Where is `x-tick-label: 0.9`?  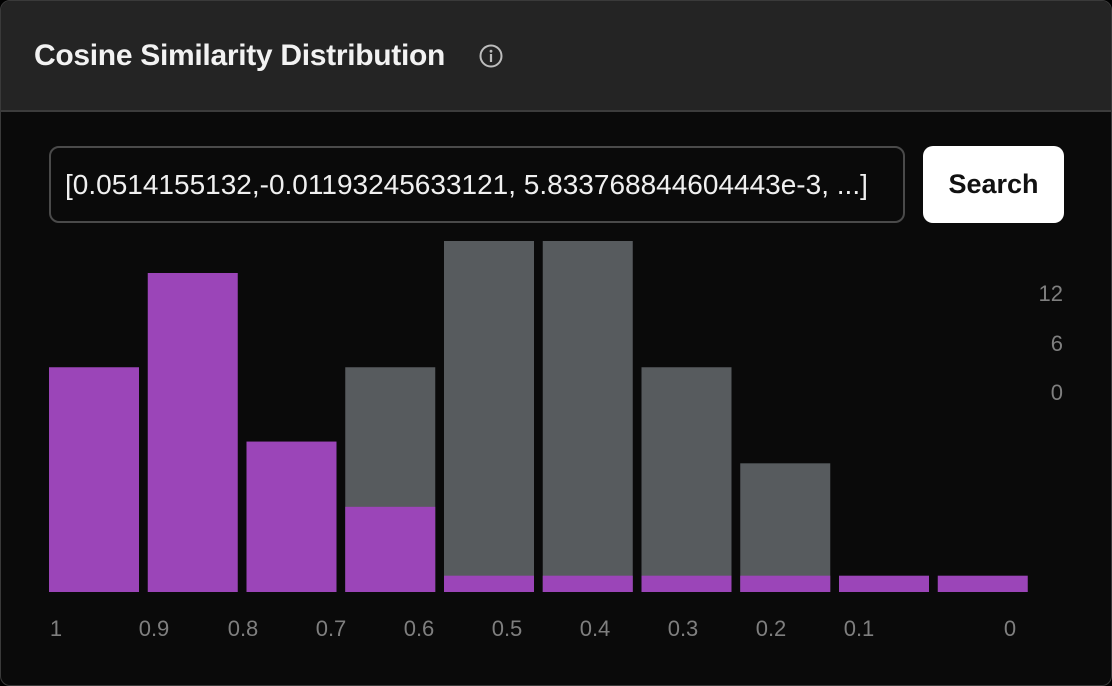
x-tick-label: 0.9 is located at coordinates (154, 628).